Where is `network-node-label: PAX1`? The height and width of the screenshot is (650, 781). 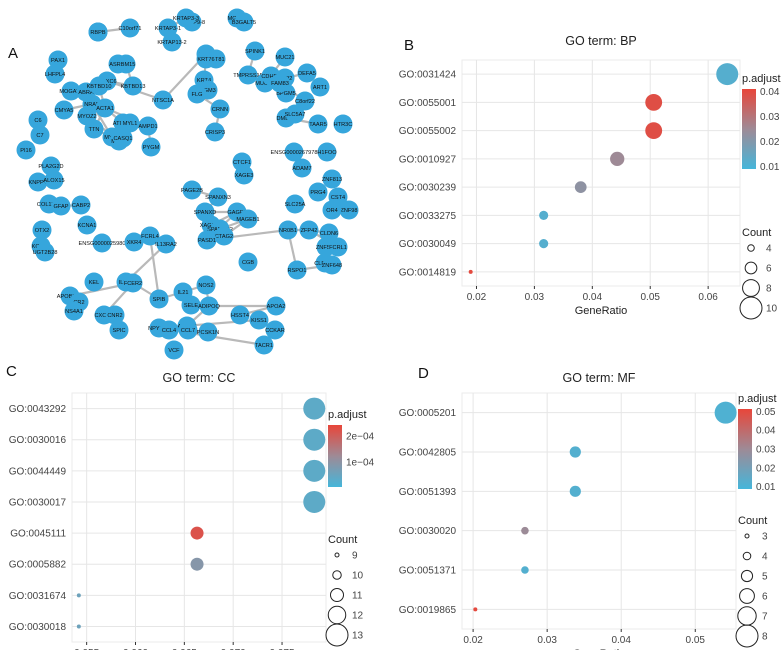 network-node-label: PAX1 is located at coordinates (58, 61).